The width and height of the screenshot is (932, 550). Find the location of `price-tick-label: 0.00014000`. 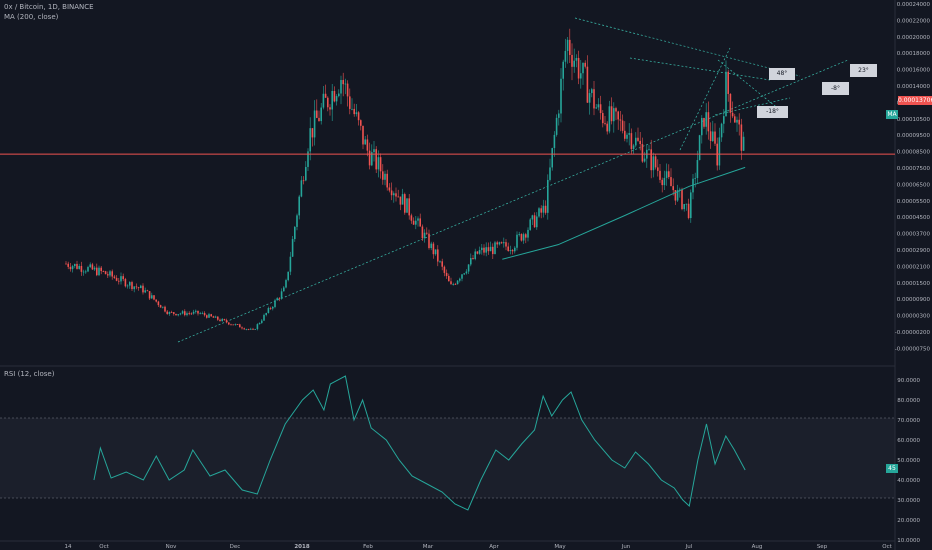

price-tick-label: 0.00014000 is located at coordinates (914, 87).